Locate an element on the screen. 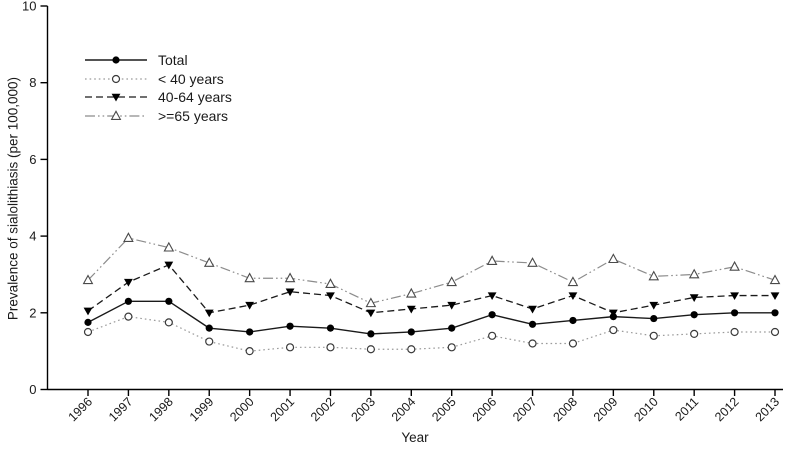 Image resolution: width=791 pixels, height=450 pixels. y-axis-ticks: 0 2 4 6 8 10 is located at coordinates (35, 198).